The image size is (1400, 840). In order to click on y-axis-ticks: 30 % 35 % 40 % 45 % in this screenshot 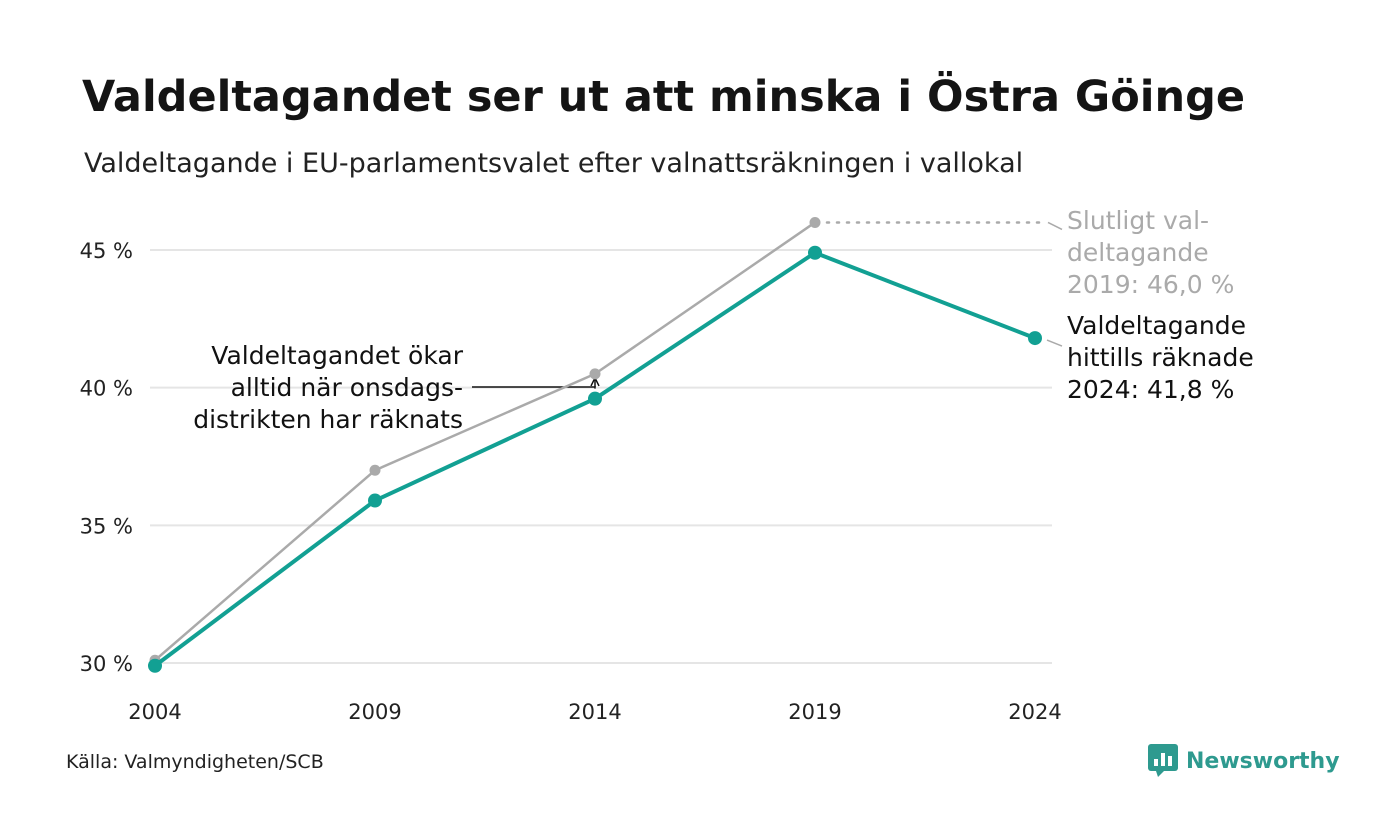, I will do `click(106, 457)`.